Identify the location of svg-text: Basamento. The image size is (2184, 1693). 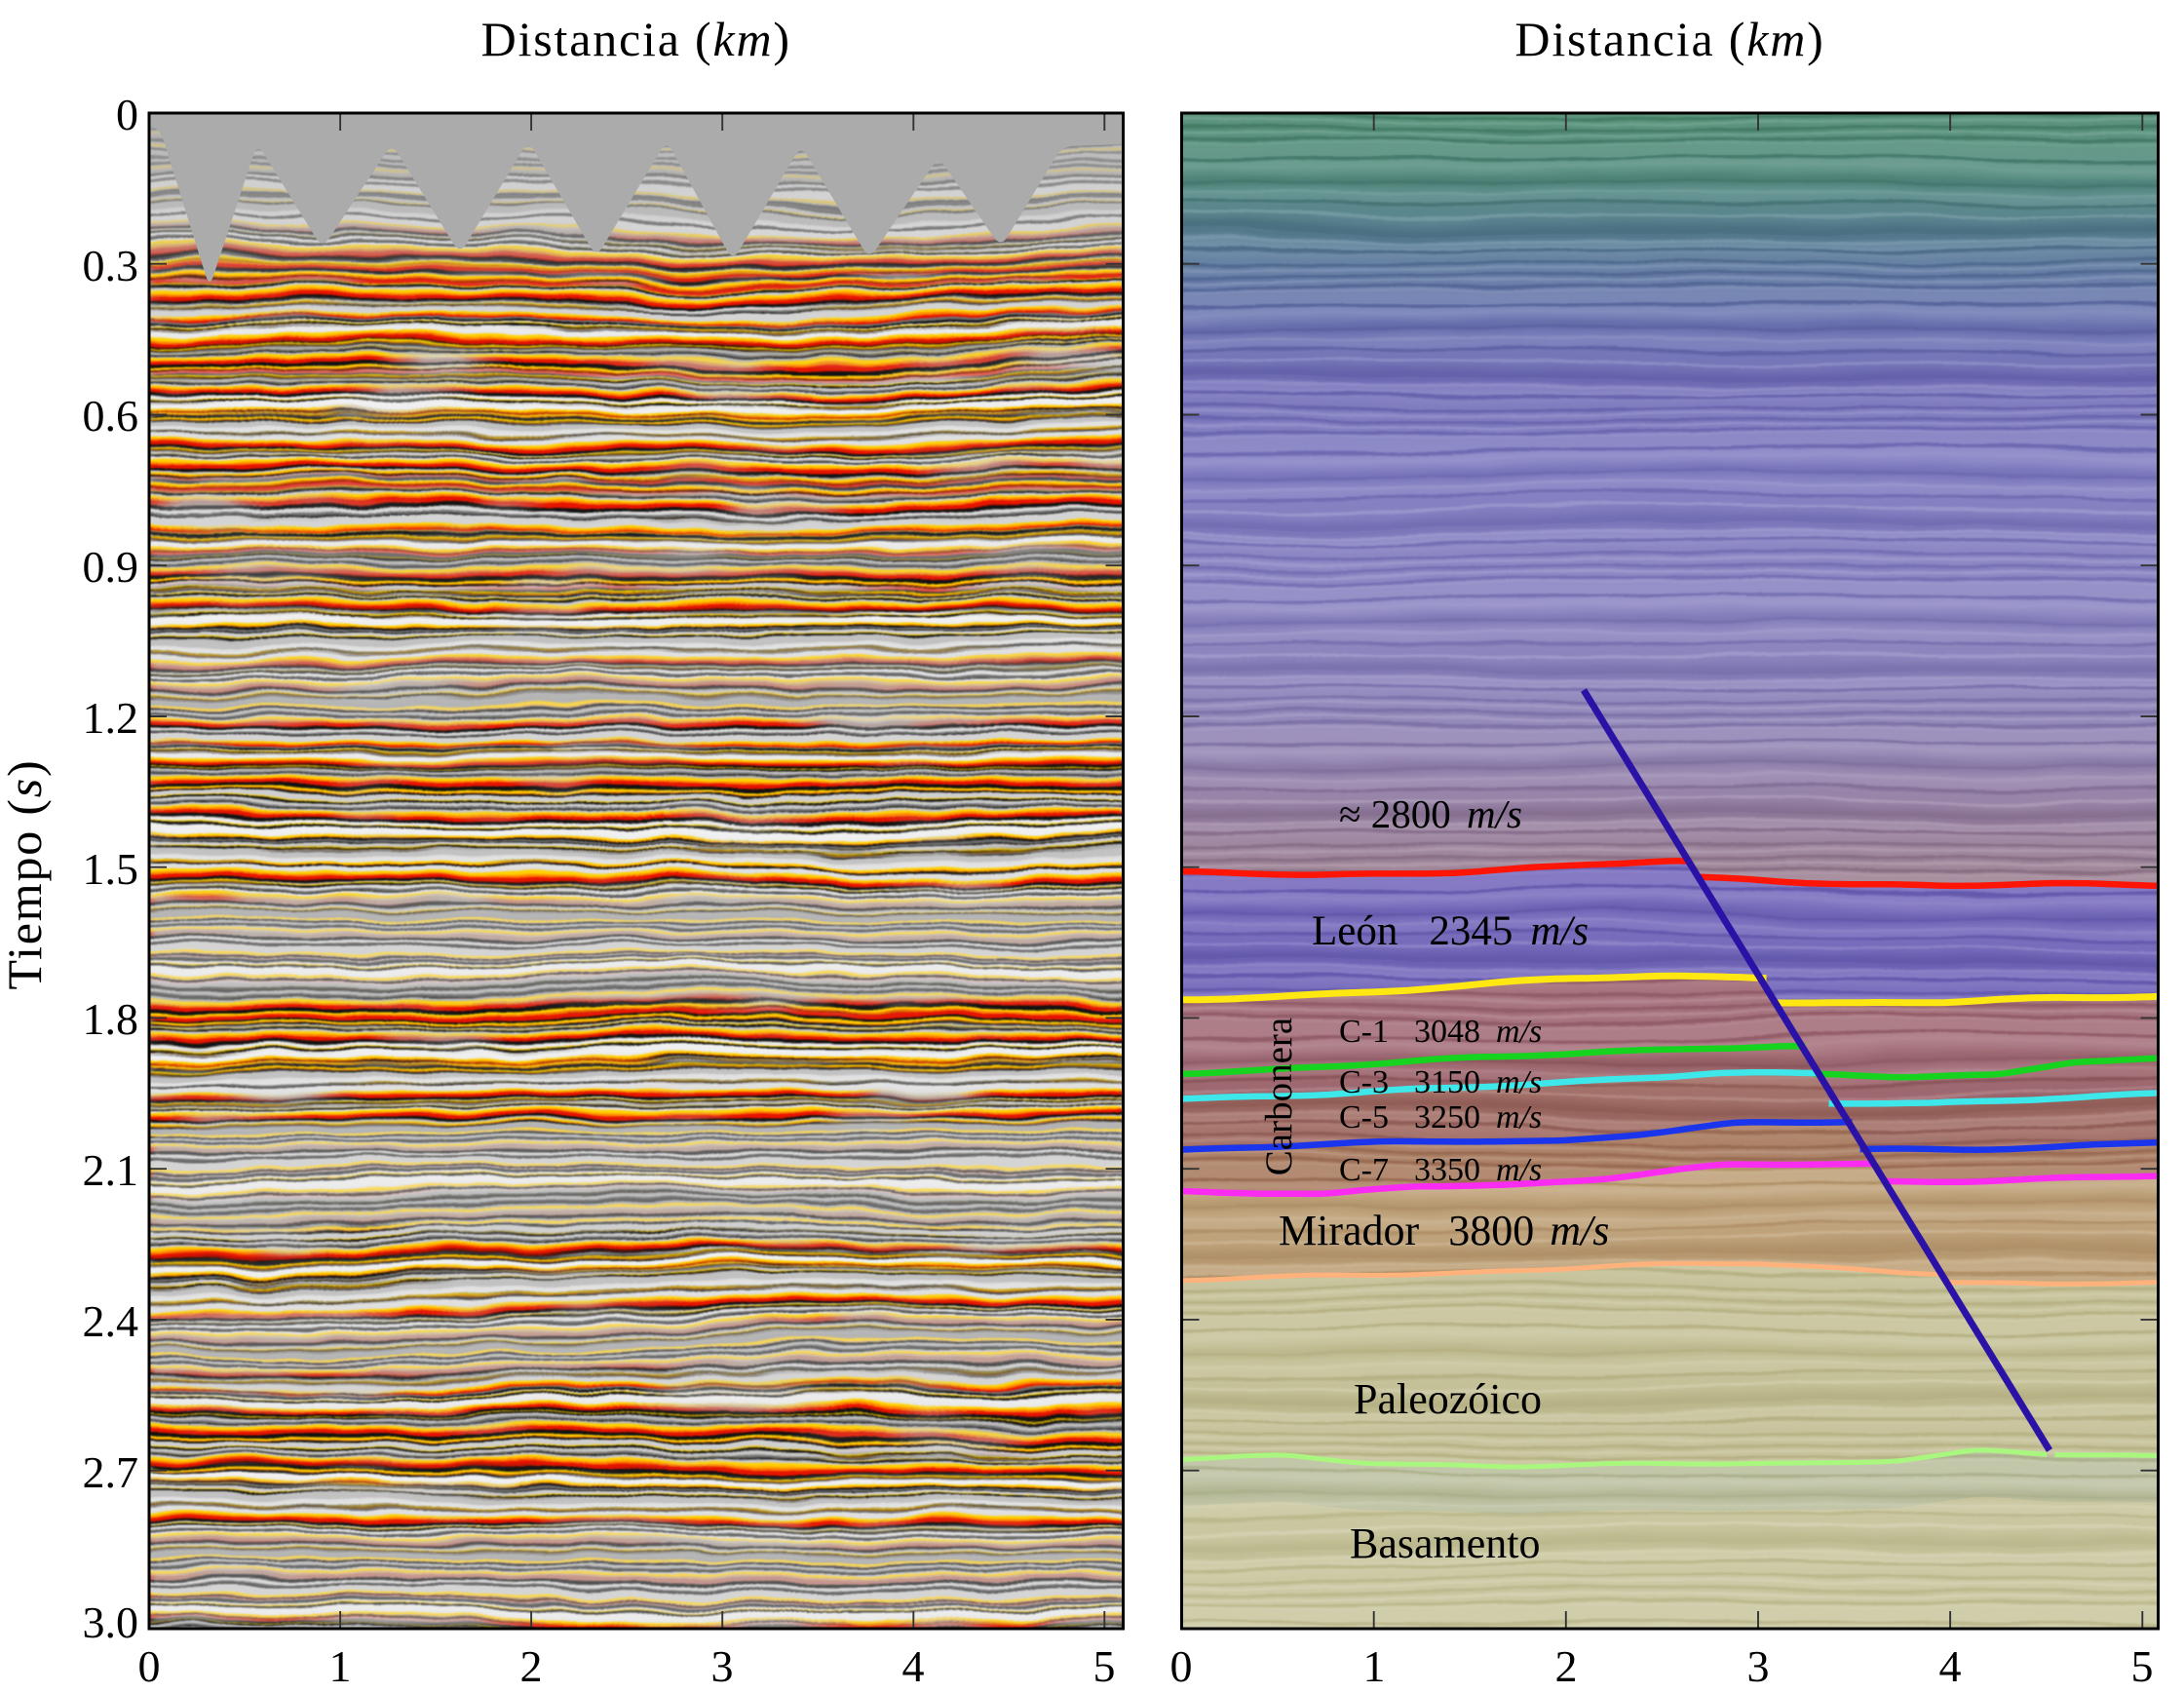
(1445, 1544).